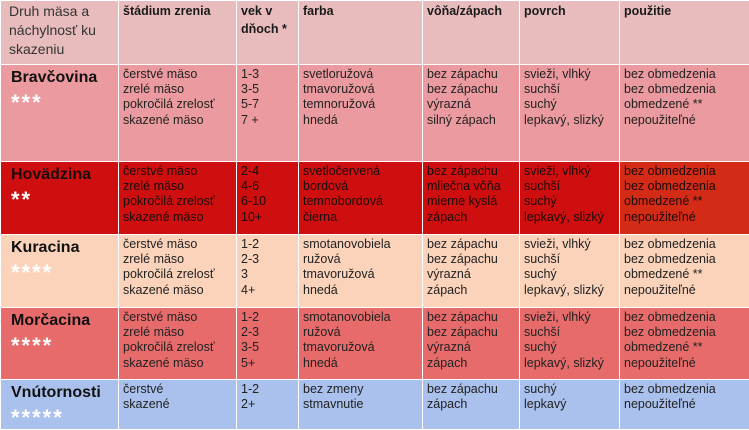  I want to click on color-cell: bez zmeny stmavnutie, so click(361, 405).